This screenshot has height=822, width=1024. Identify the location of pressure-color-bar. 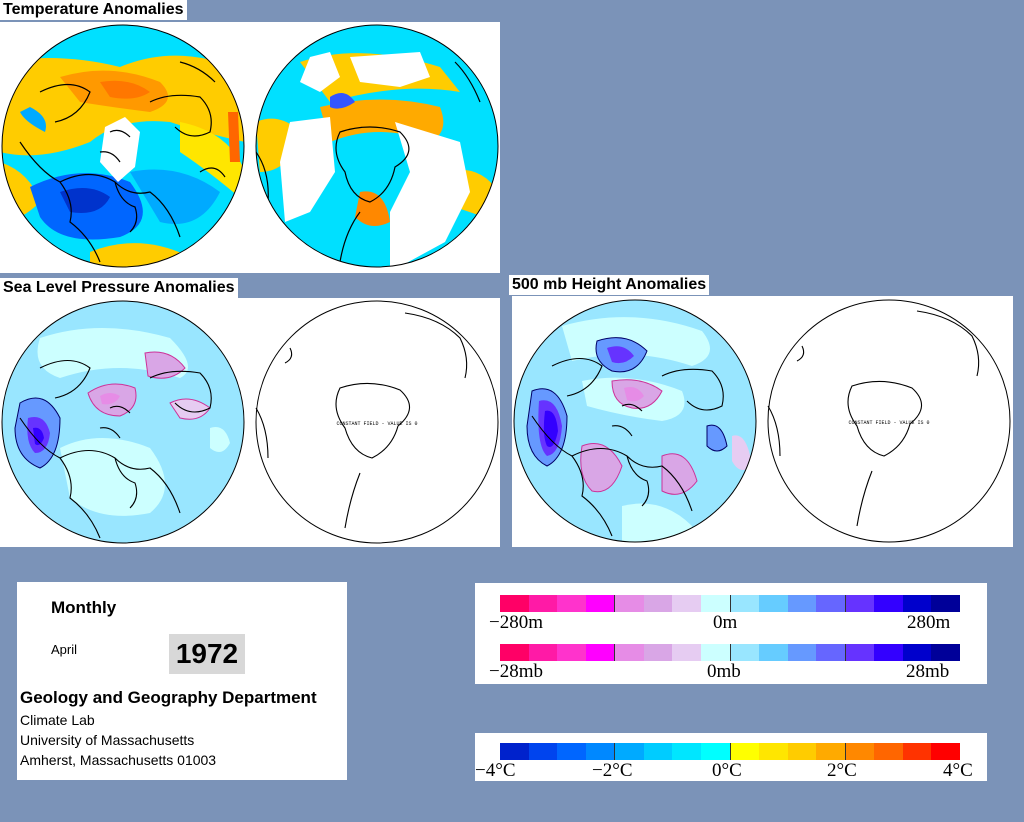
(730, 652).